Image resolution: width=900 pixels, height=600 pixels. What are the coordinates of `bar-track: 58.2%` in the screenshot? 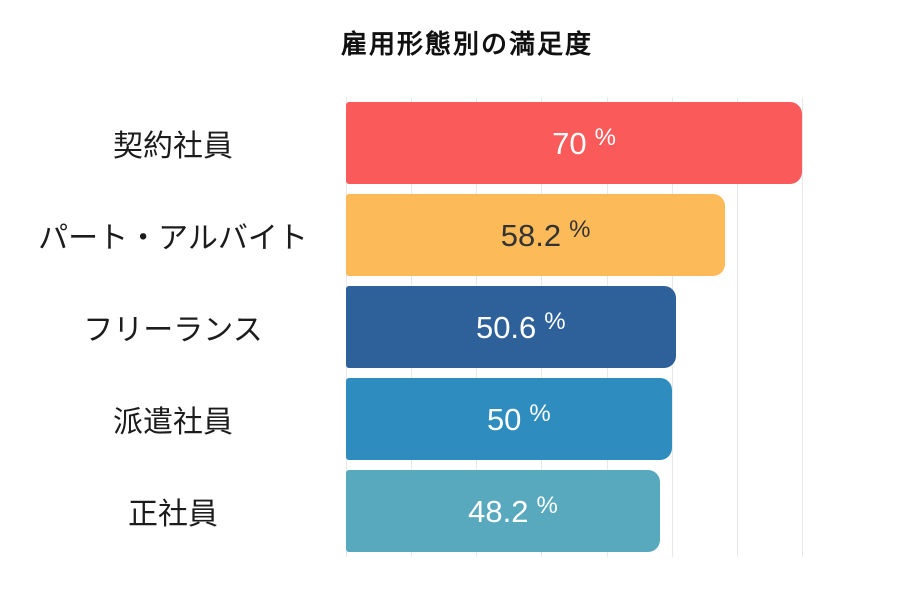 It's located at (574, 235).